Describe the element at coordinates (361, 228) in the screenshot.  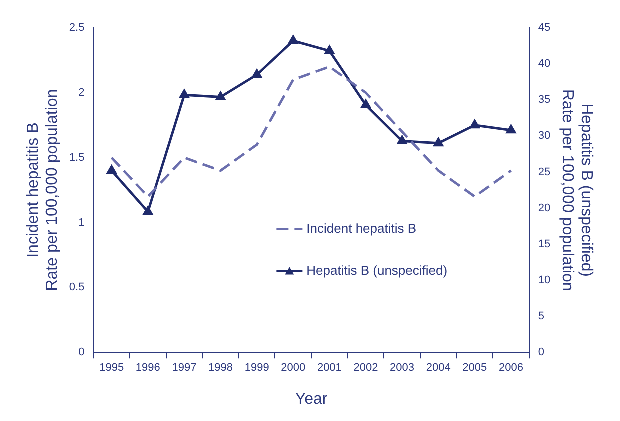
I see `legend-label: Incident hepatitis B` at that location.